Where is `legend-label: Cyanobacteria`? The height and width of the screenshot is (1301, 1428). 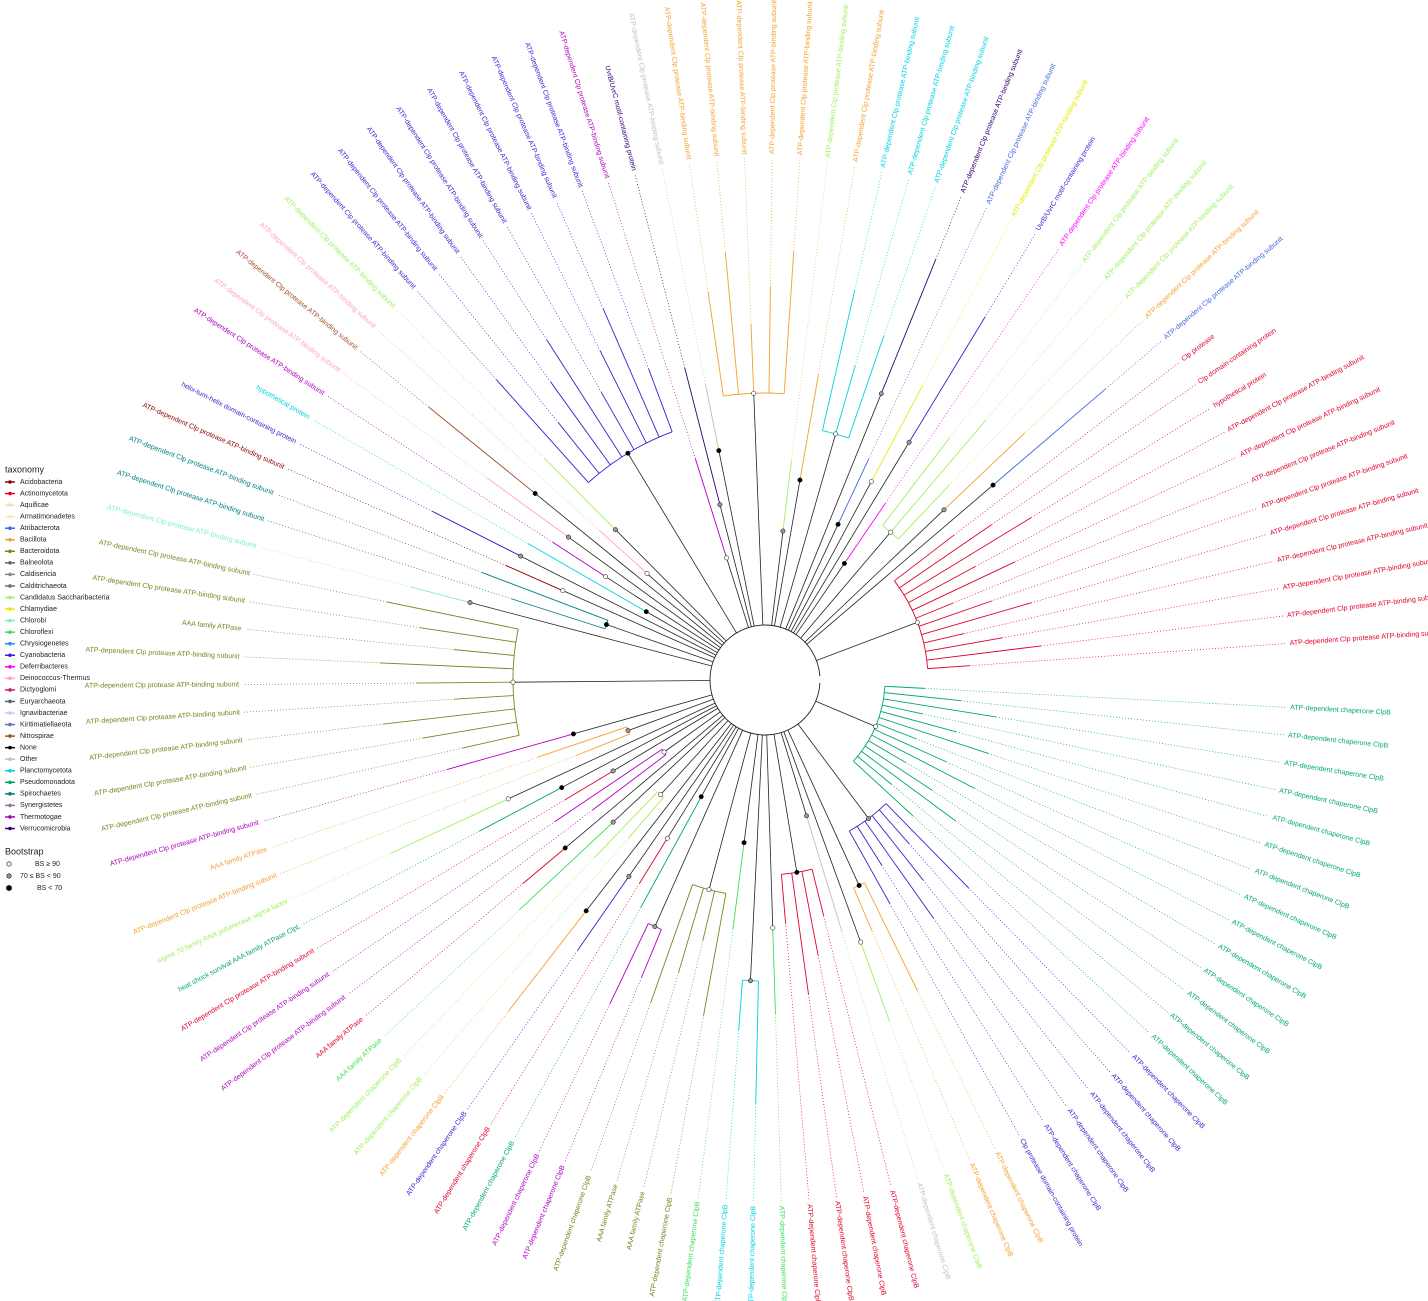 legend-label: Cyanobacteria is located at coordinates (42, 655).